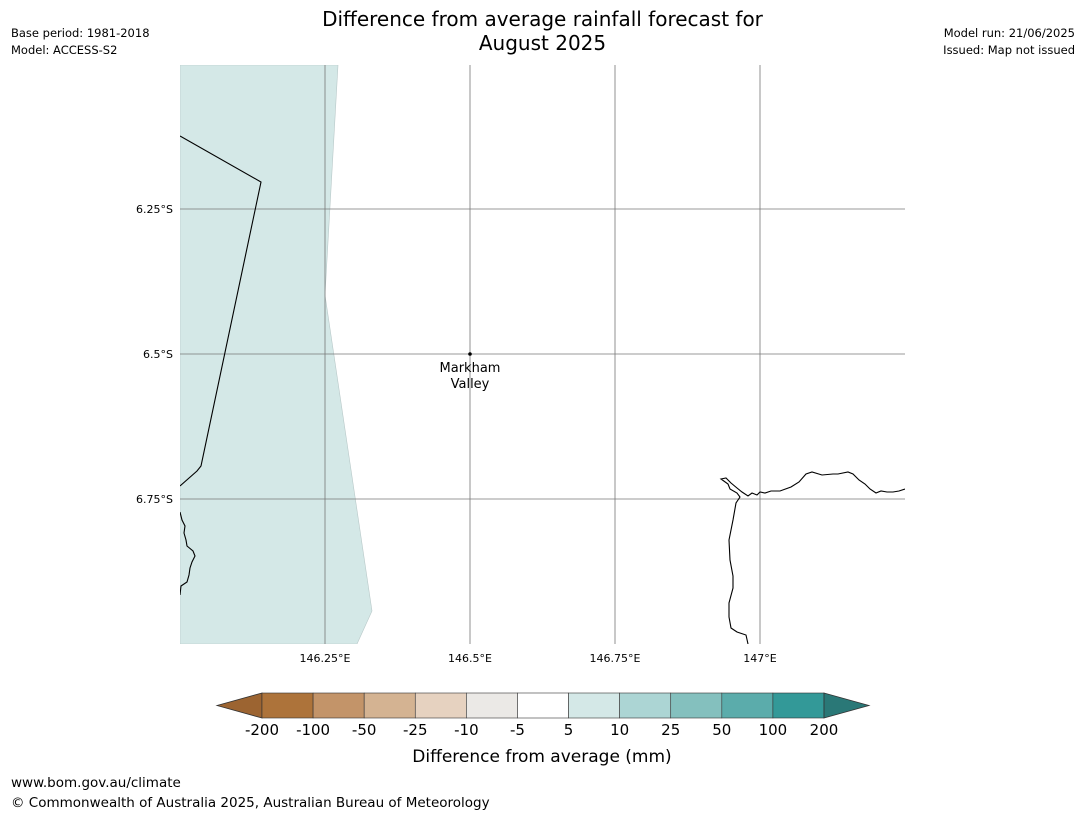  Describe the element at coordinates (812, 557) in the screenshot. I see `coastline-east` at that location.